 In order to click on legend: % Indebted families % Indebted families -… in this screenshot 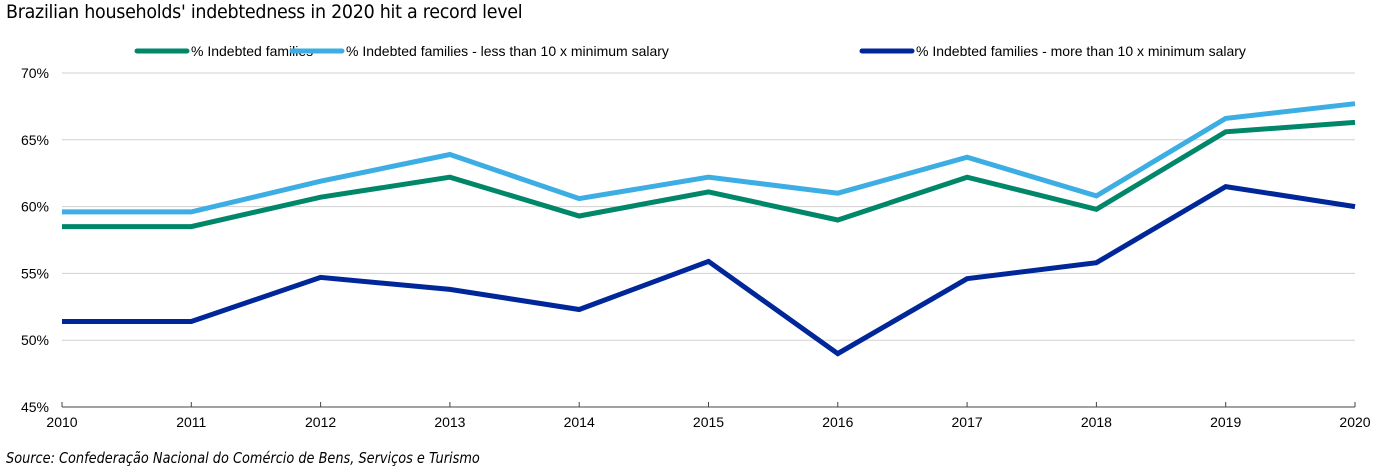, I will do `click(690, 51)`.